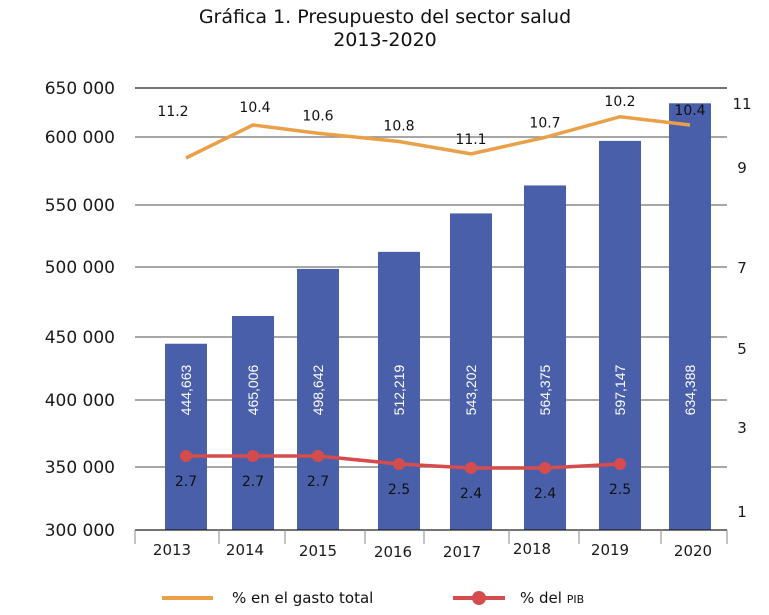 The width and height of the screenshot is (769, 615). What do you see at coordinates (543, 598) in the screenshot?
I see `legend-label-pib-main: % del` at bounding box center [543, 598].